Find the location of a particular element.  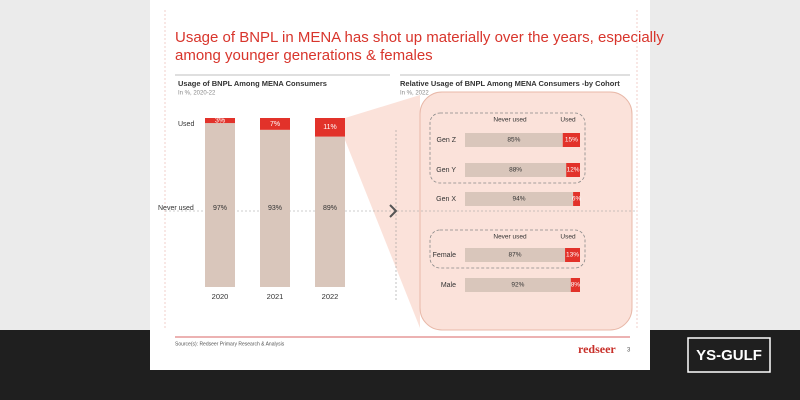

value-label: 11% is located at coordinates (330, 127).